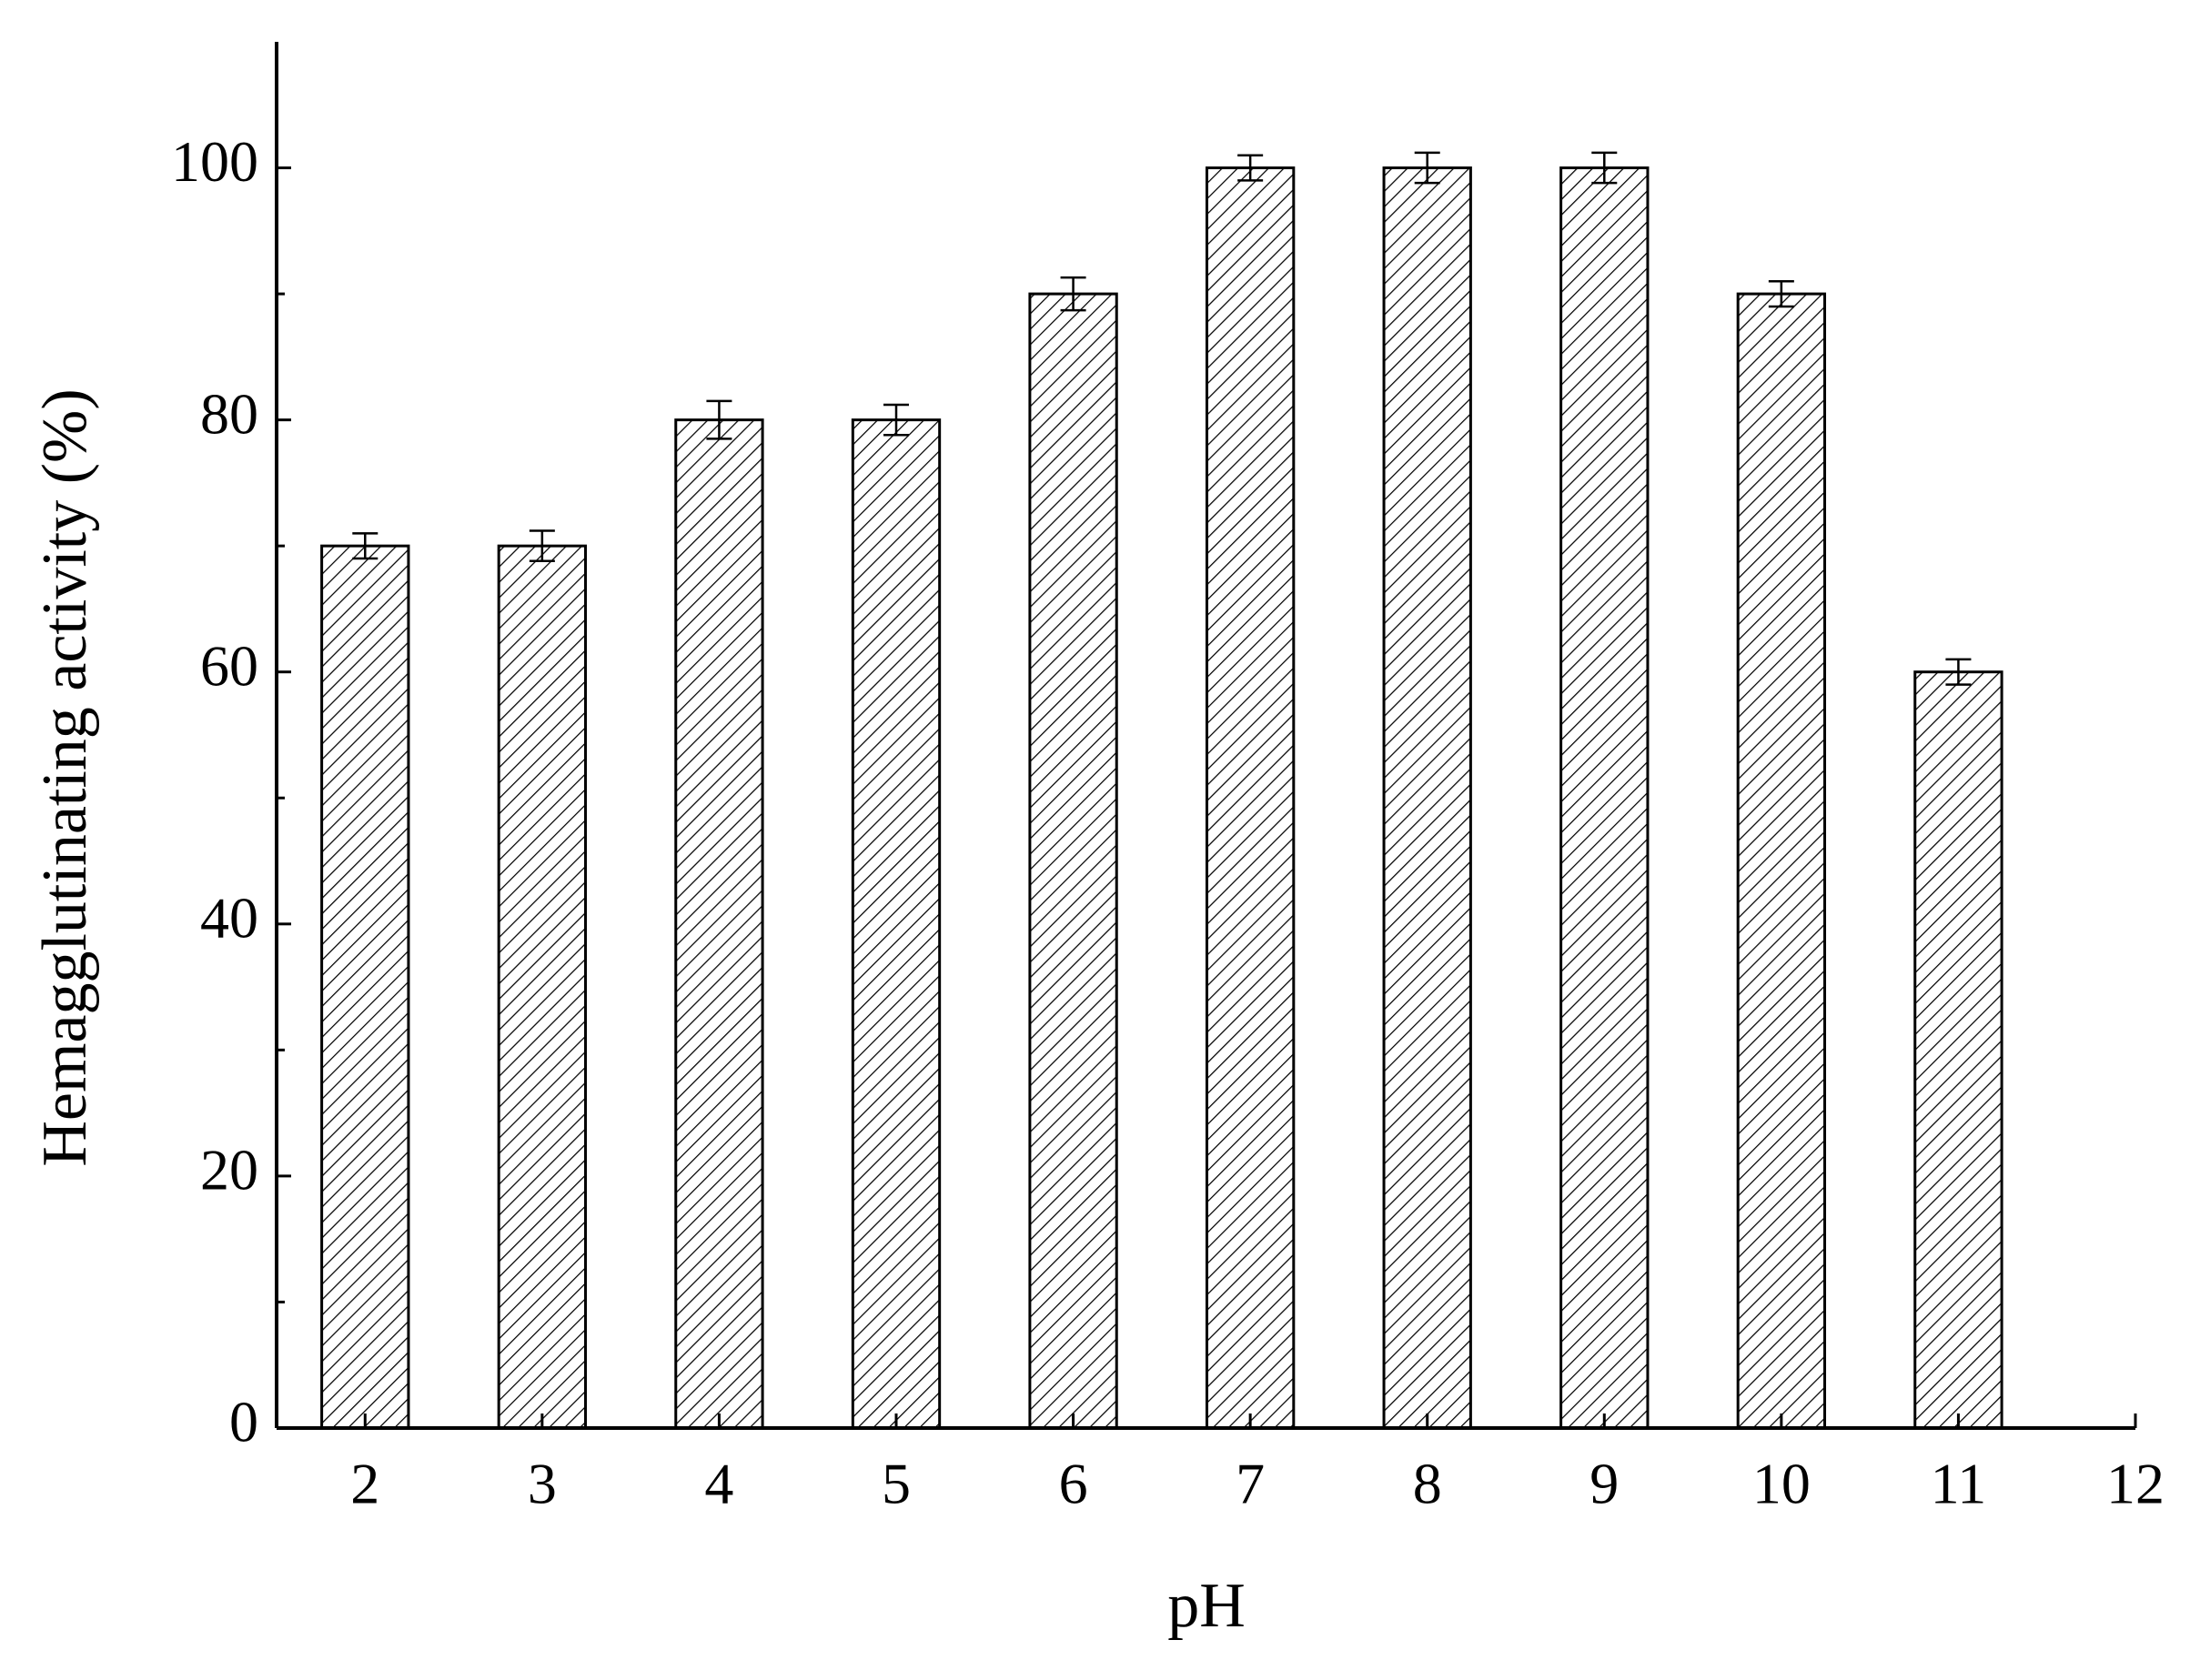  Describe the element at coordinates (1250, 1484) in the screenshot. I see `x-tick-label: 7` at that location.